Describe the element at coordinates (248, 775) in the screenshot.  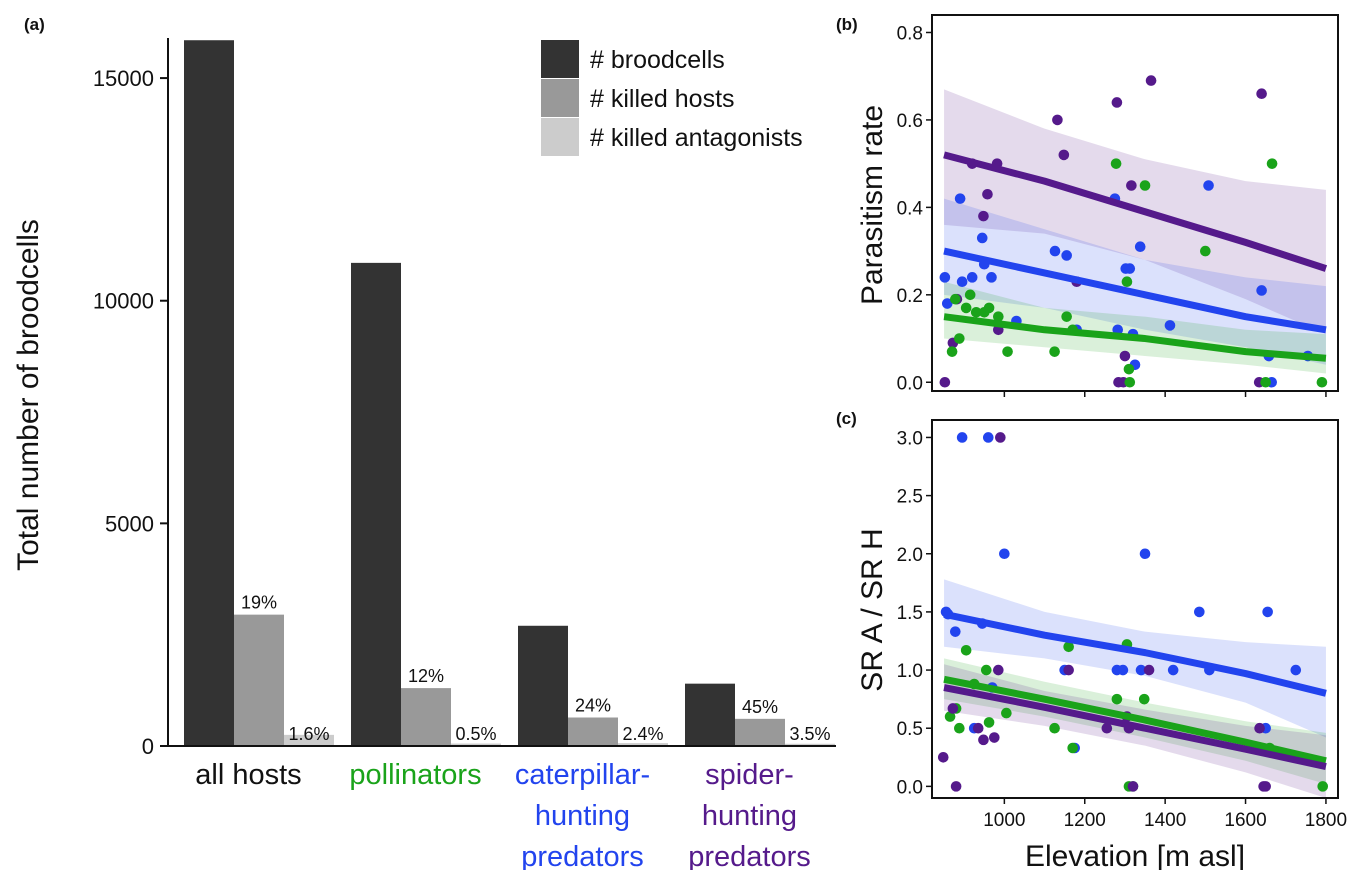
I see `category-label: all hosts` at that location.